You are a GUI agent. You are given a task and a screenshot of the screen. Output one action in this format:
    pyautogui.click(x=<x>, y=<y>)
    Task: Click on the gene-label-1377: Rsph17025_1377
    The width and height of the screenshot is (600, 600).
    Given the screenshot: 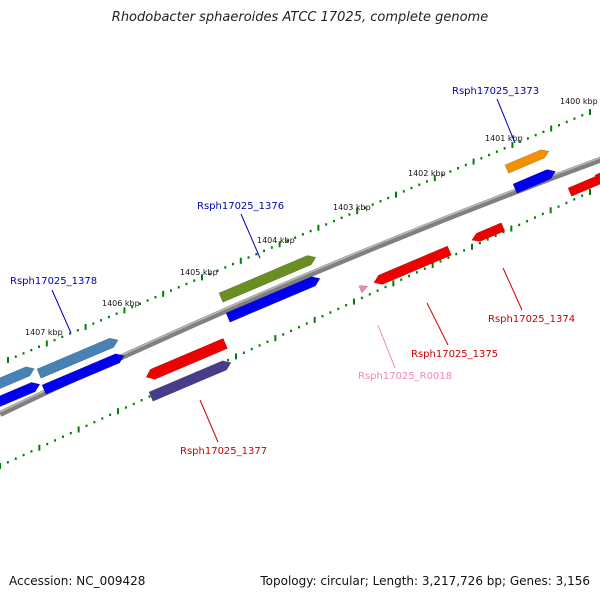 What is the action you would take?
    pyautogui.click(x=223, y=451)
    